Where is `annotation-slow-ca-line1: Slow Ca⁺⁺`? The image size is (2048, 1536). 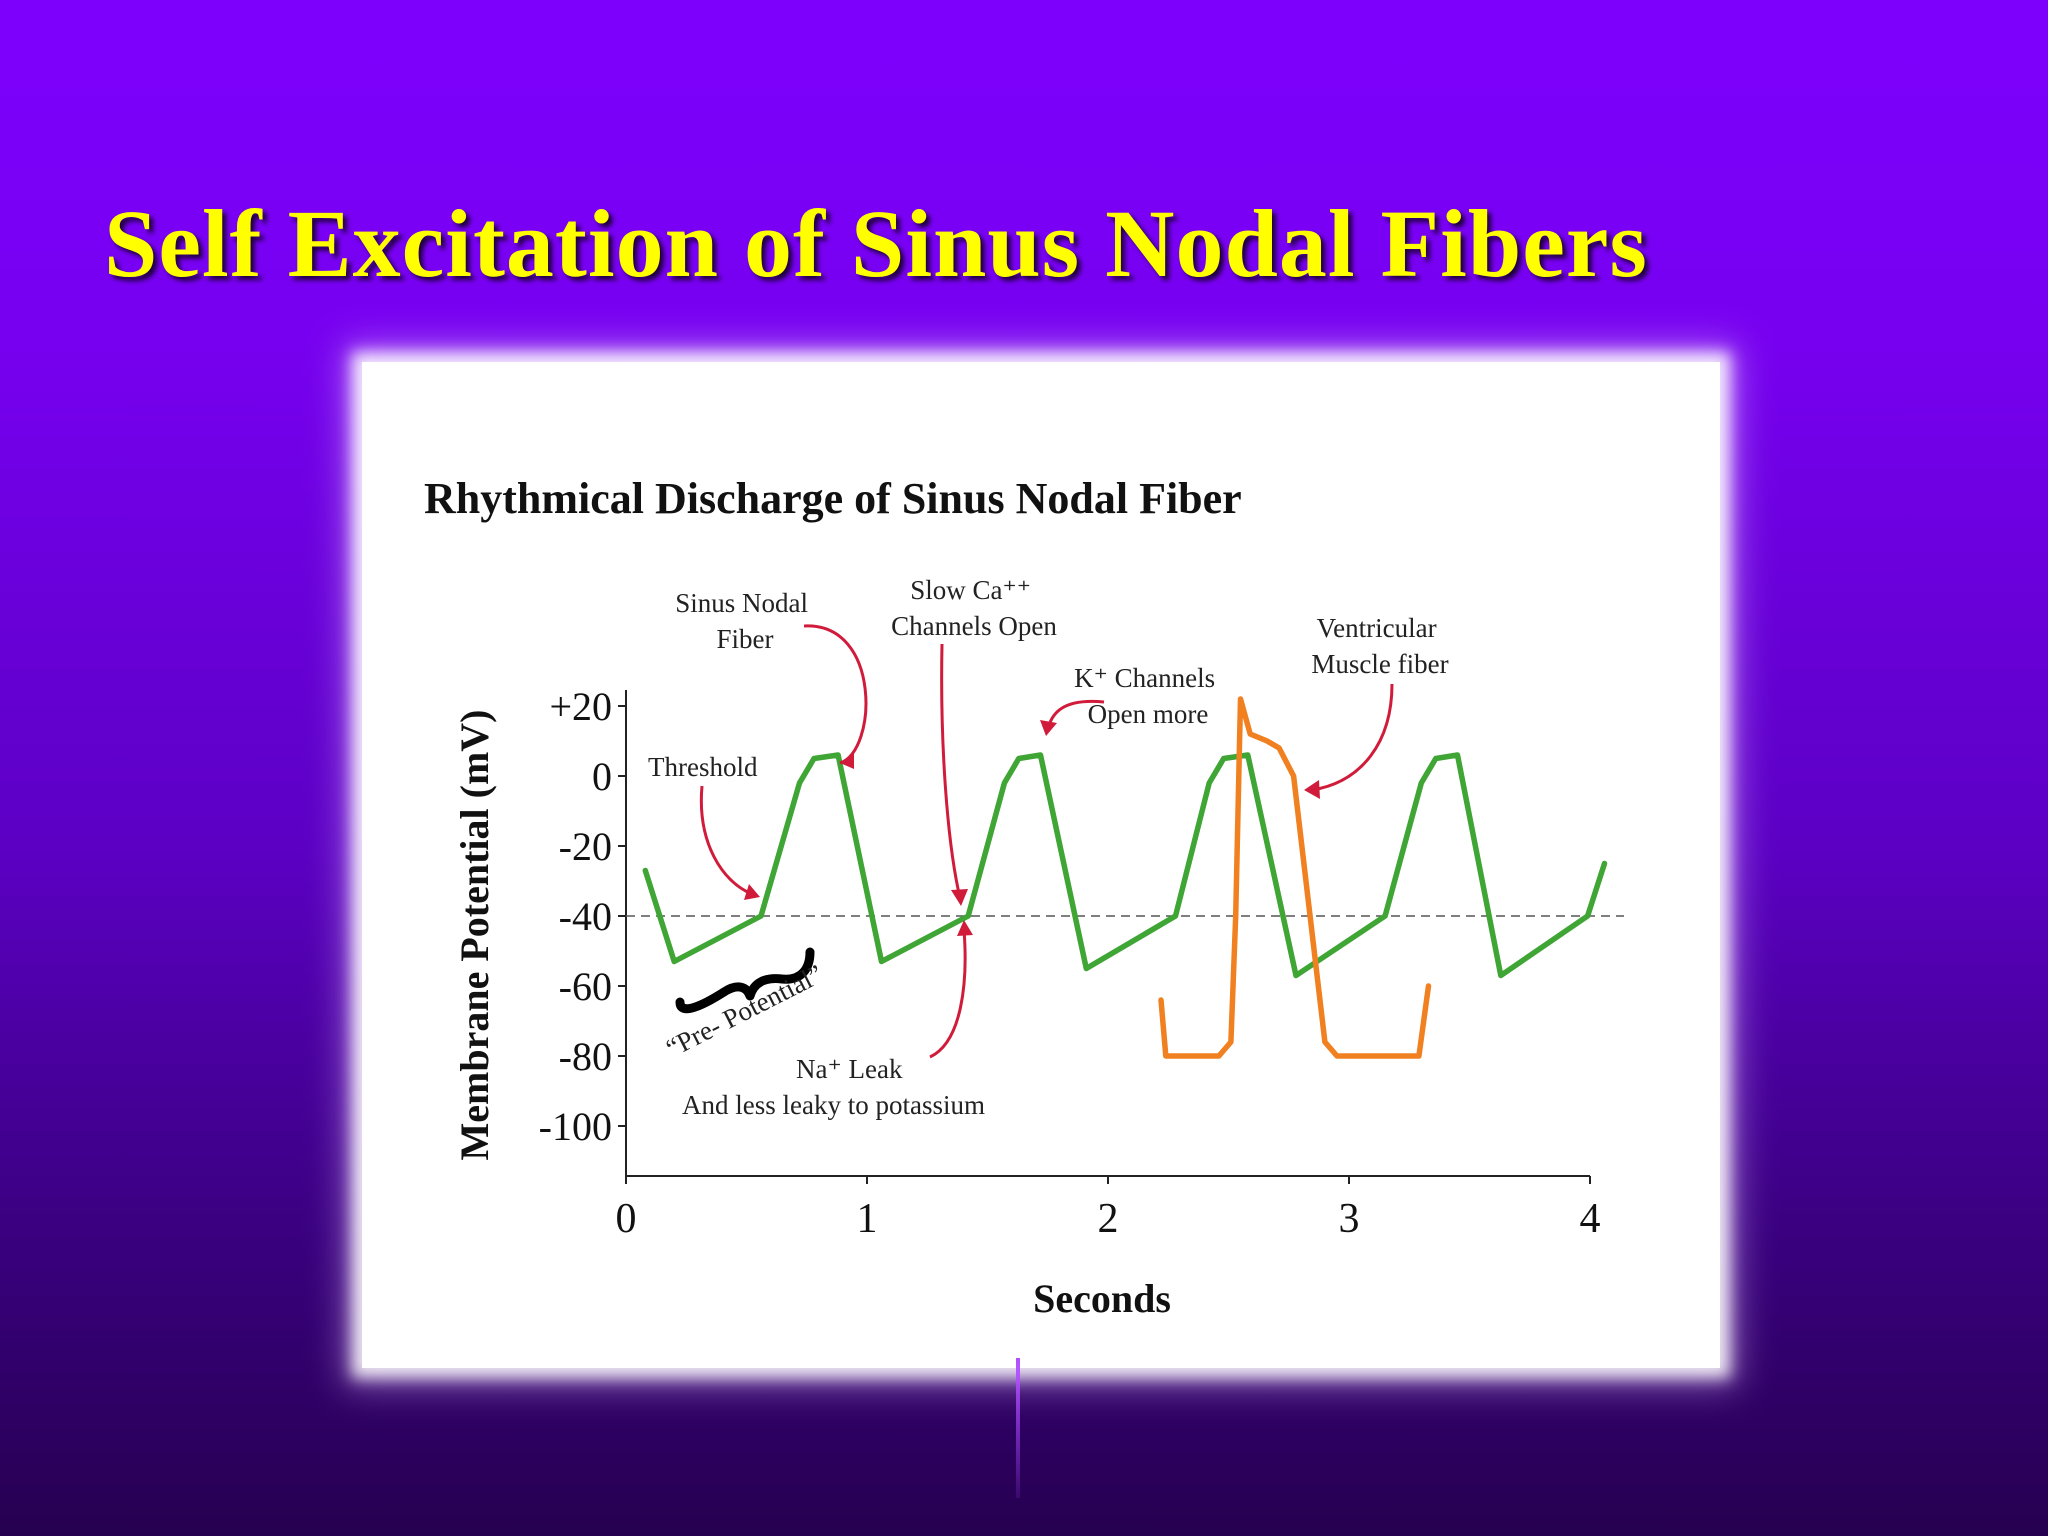
annotation-slow-ca-line1: Slow Ca⁺⁺ is located at coordinates (970, 590).